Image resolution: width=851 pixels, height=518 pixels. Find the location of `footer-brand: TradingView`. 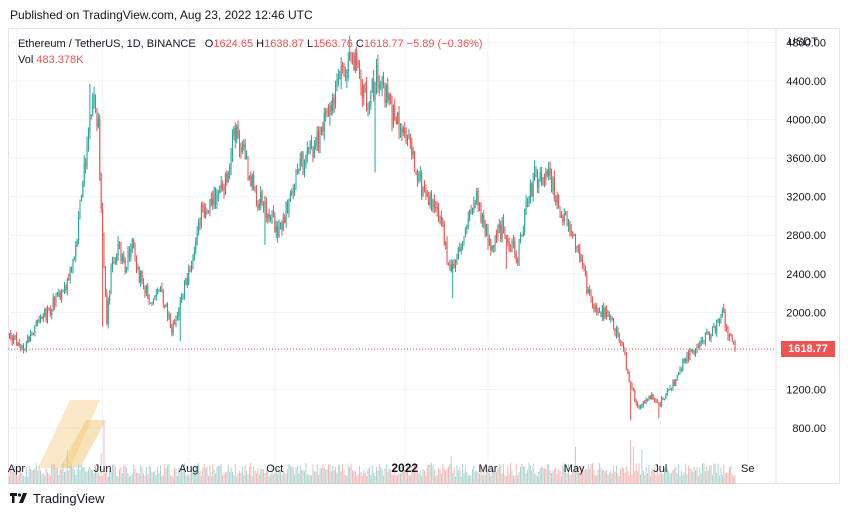

footer-brand: TradingView is located at coordinates (57, 498).